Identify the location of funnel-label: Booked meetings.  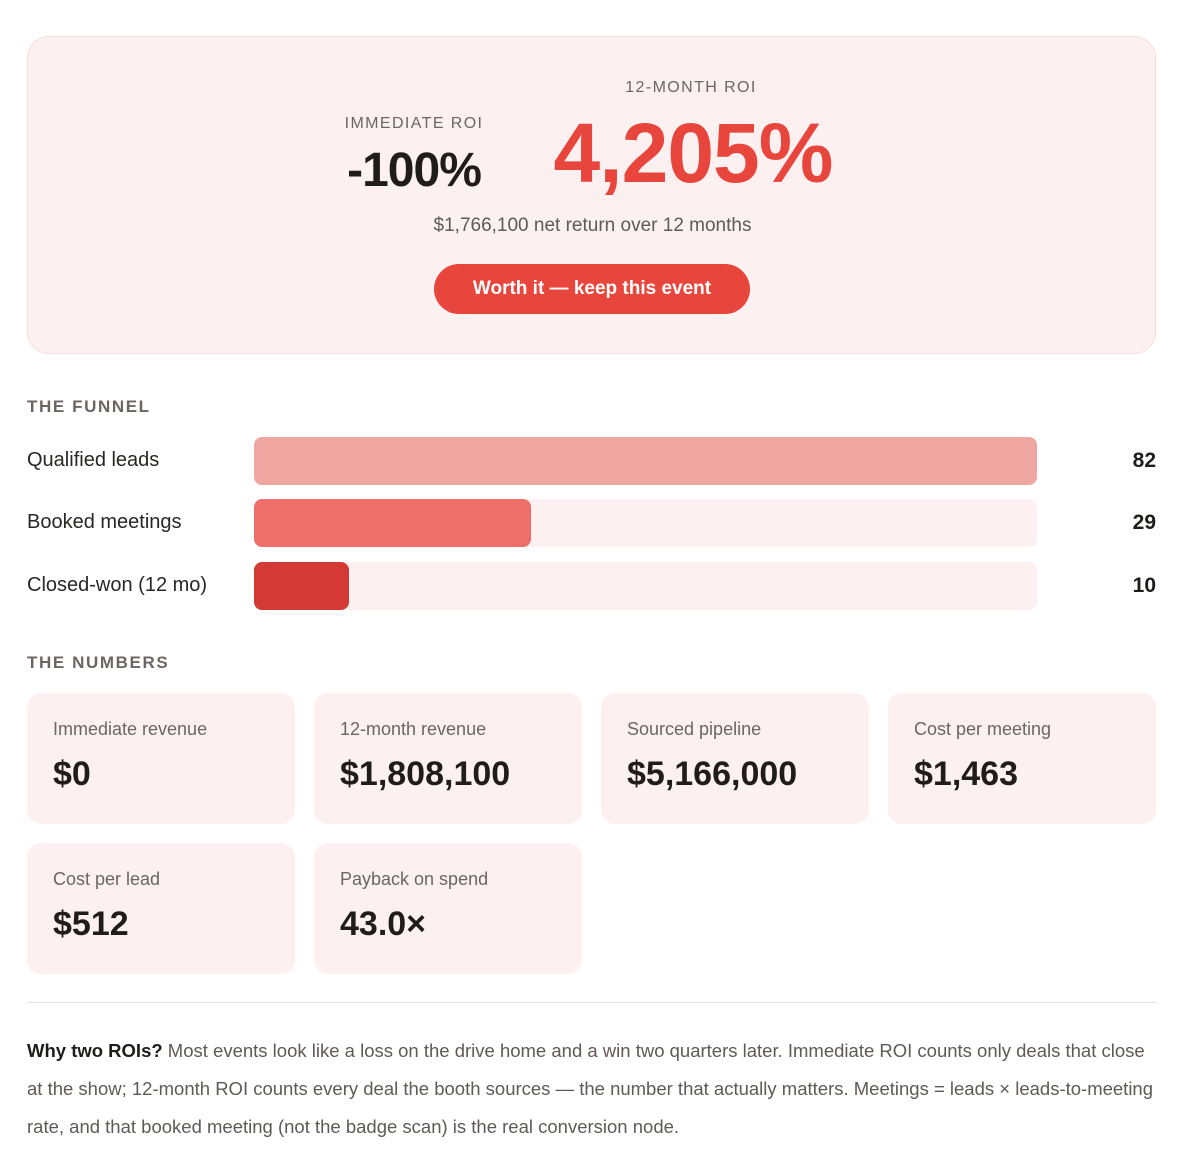
(104, 522).